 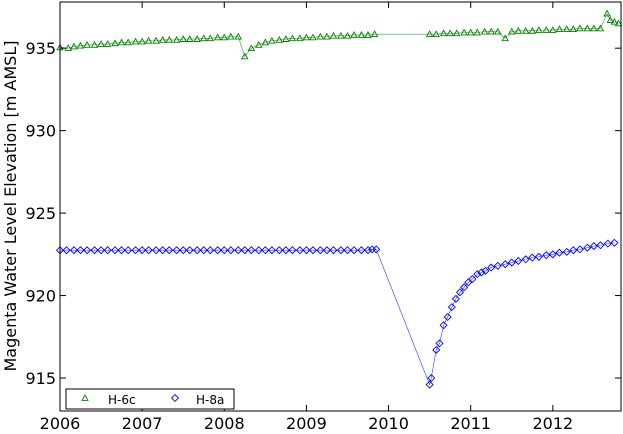 I want to click on legend-entry-h6c: H-6c, so click(x=108, y=400).